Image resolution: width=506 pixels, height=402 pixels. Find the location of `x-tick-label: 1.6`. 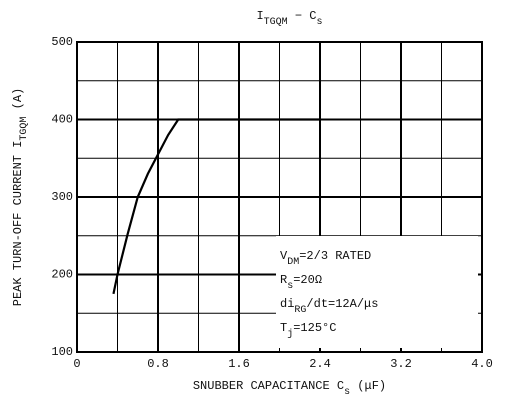

x-tick-label: 1.6 is located at coordinates (239, 364).